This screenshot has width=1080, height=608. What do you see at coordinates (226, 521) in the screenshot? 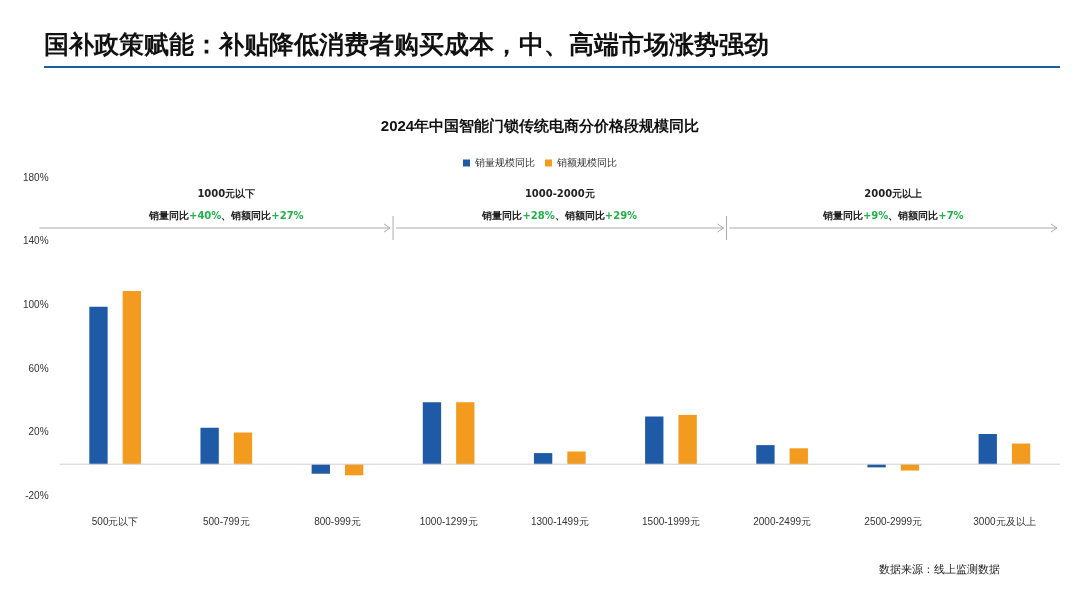
I see `x-tick-label: 500-799元` at bounding box center [226, 521].